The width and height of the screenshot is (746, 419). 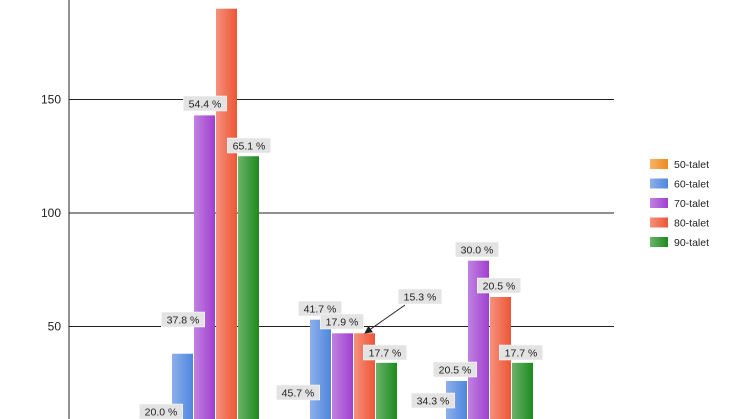 I want to click on data-label-text: 34.3 %, so click(x=433, y=402).